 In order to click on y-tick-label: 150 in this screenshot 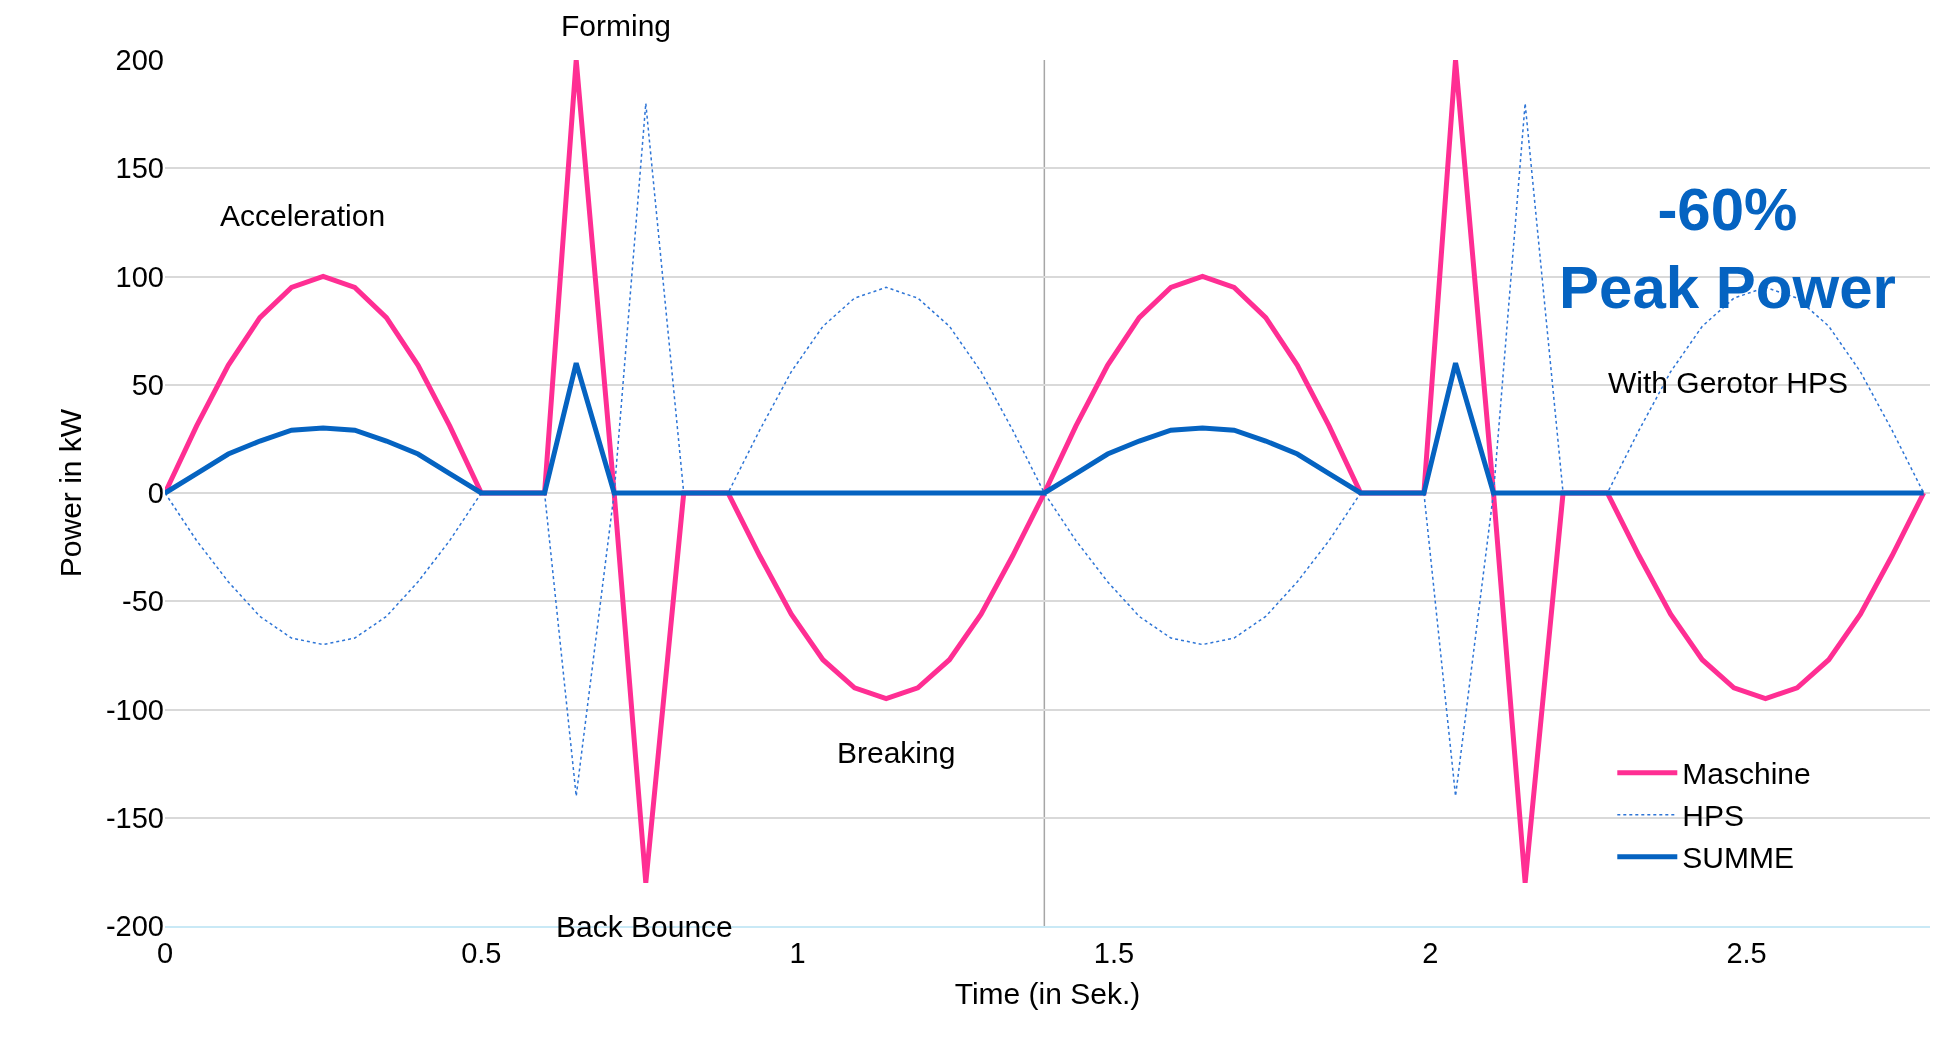, I will do `click(139, 168)`.